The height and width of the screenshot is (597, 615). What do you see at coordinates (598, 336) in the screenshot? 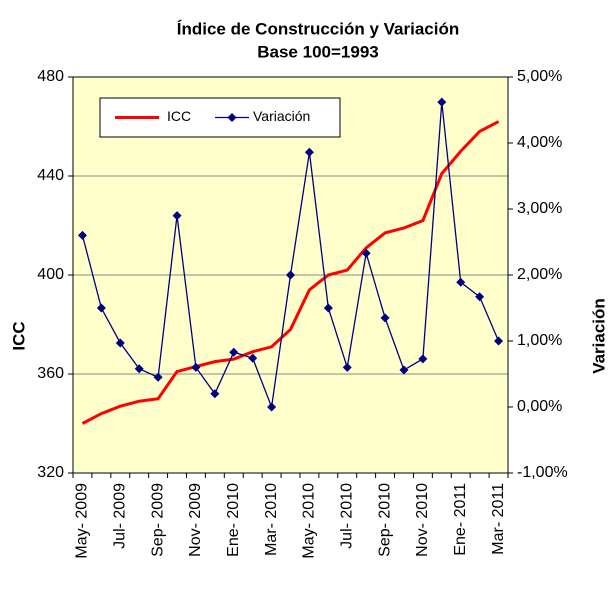
I see `y2-axis-title: Variación` at bounding box center [598, 336].